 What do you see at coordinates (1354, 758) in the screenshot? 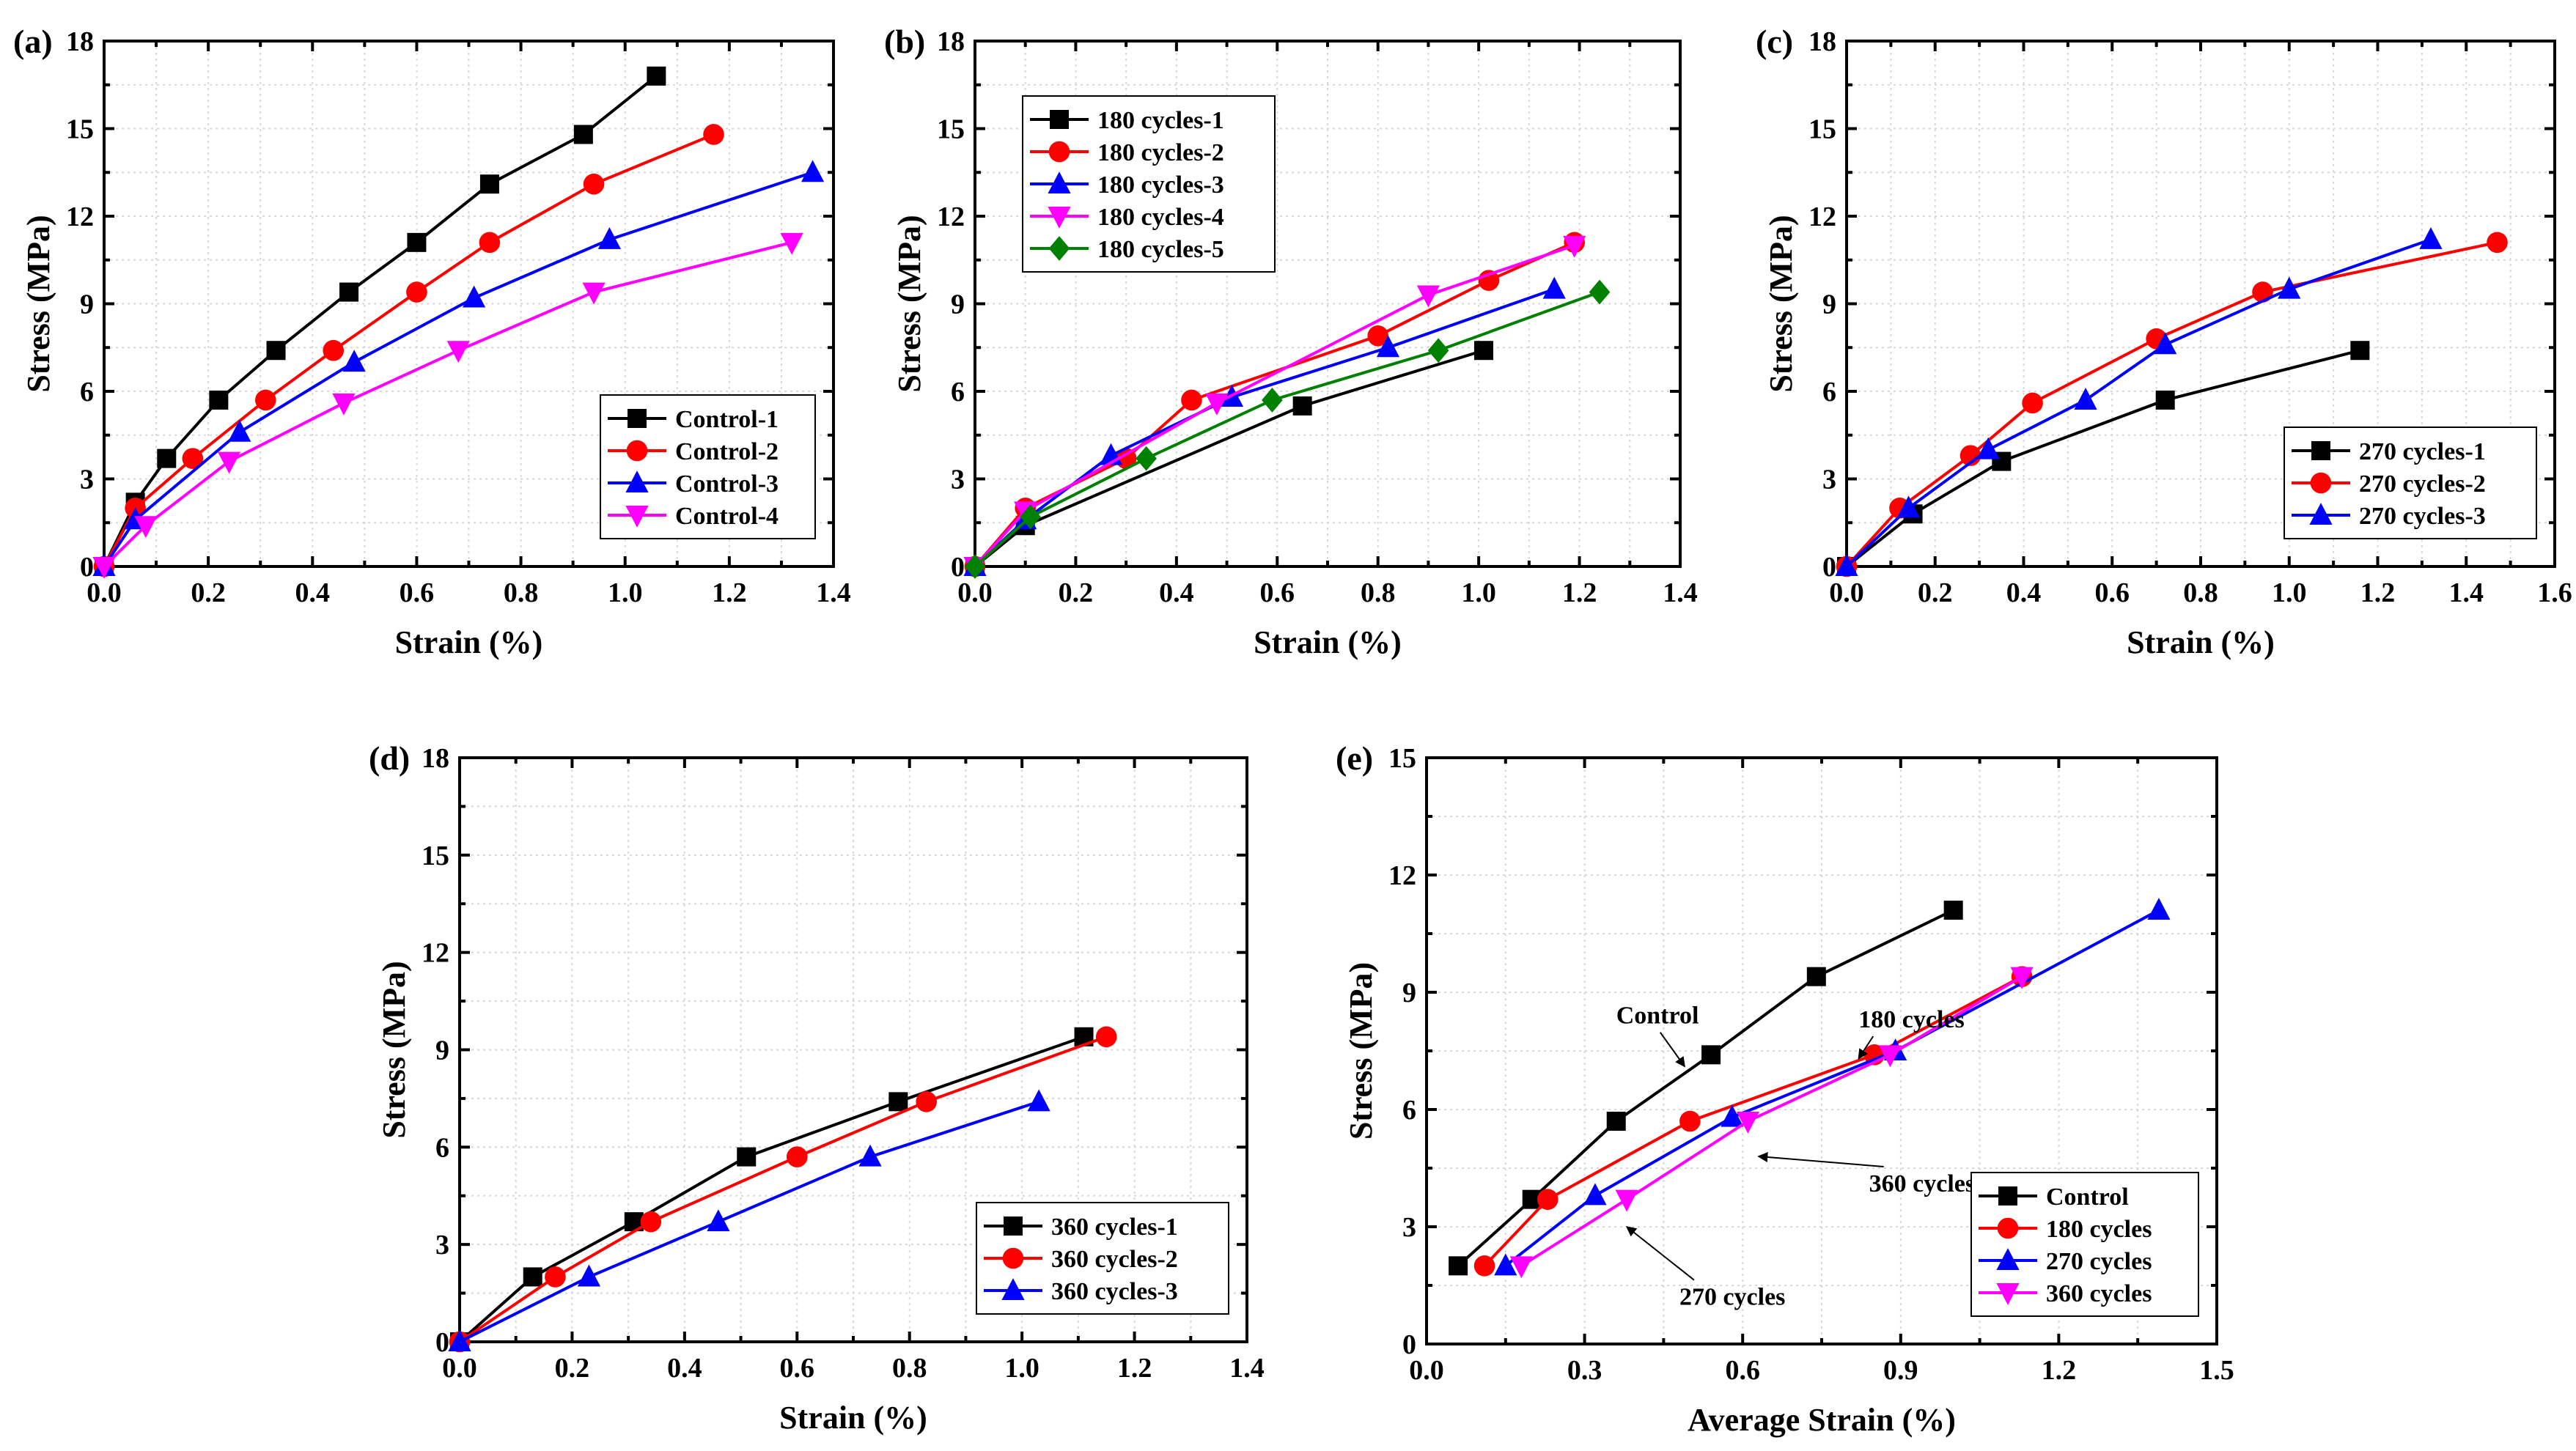
I see `panel-label: (e)` at bounding box center [1354, 758].